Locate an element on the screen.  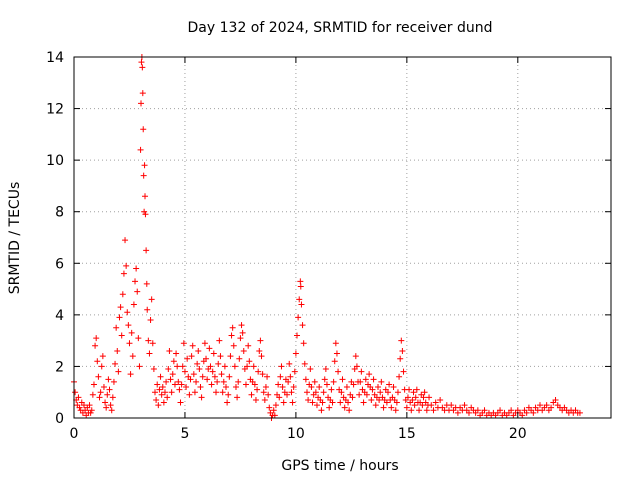
x-tick-label: 20 is located at coordinates (518, 434).